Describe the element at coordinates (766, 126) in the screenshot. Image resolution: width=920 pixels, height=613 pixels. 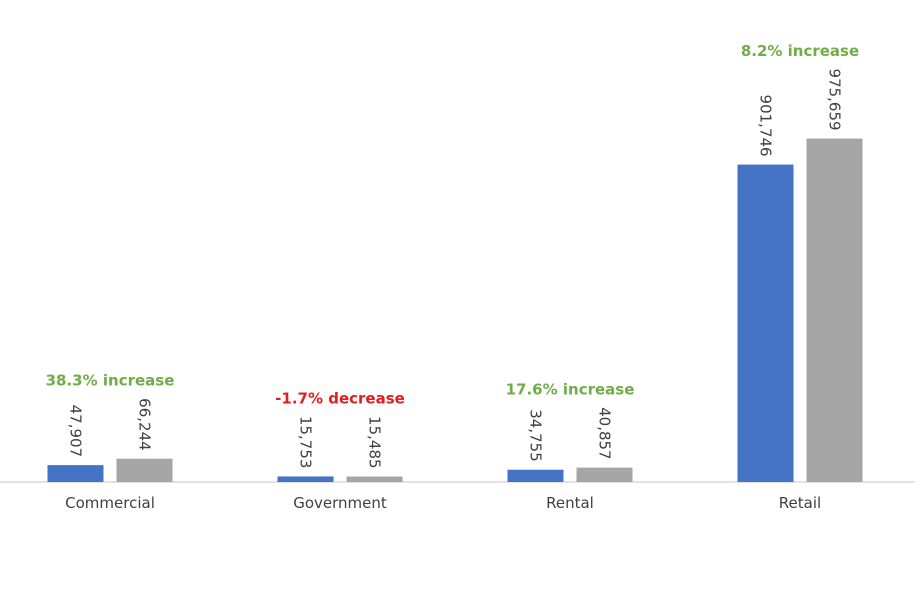
I see `value-label-retail-series-1: 901,746` at that location.